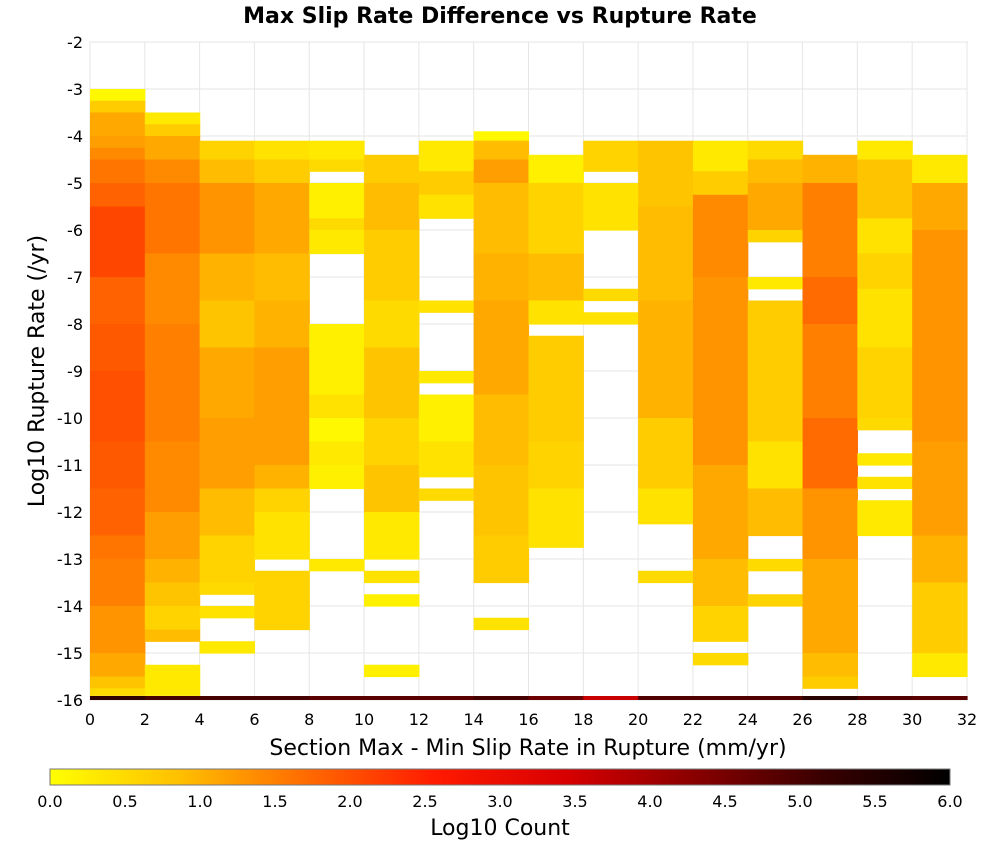 This screenshot has width=1000, height=850. I want to click on y-axis-title: Log10 Rupture Rate (/yr), so click(37, 371).